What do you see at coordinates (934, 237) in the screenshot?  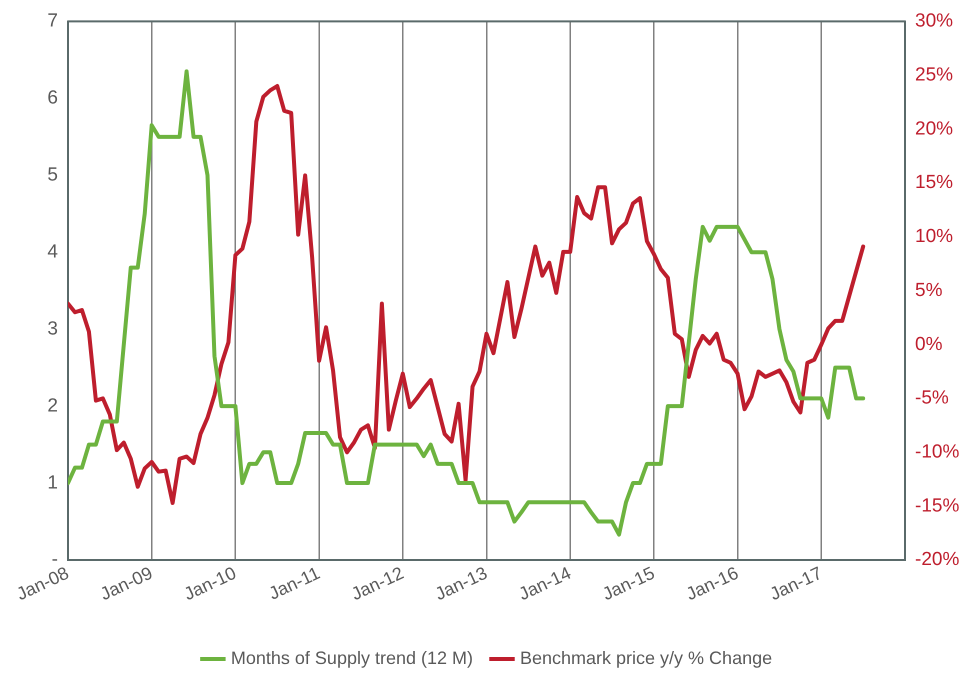 I see `y2-tick-label: 10%` at bounding box center [934, 237].